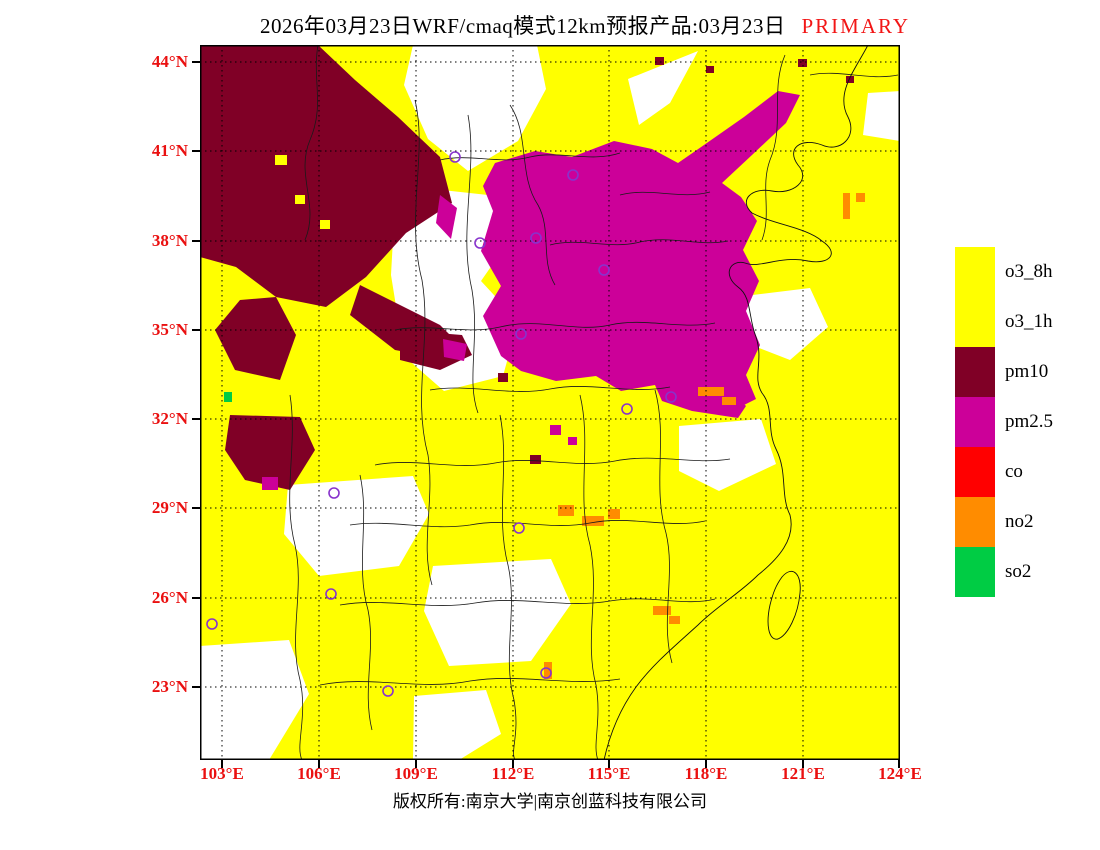  I want to click on legend-swatch-no2, so click(975, 522).